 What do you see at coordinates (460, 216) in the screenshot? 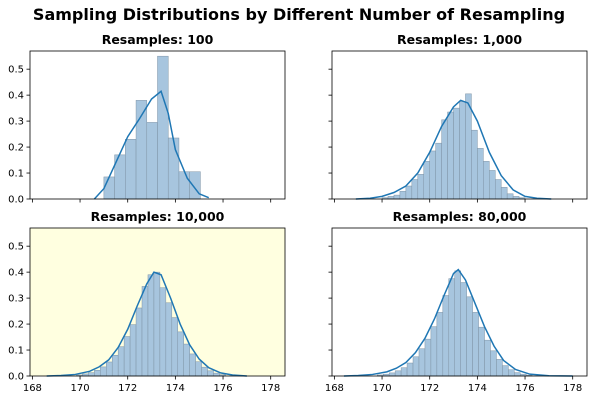
I see `subplot-4-title: Resamples: 80,000` at bounding box center [460, 216].